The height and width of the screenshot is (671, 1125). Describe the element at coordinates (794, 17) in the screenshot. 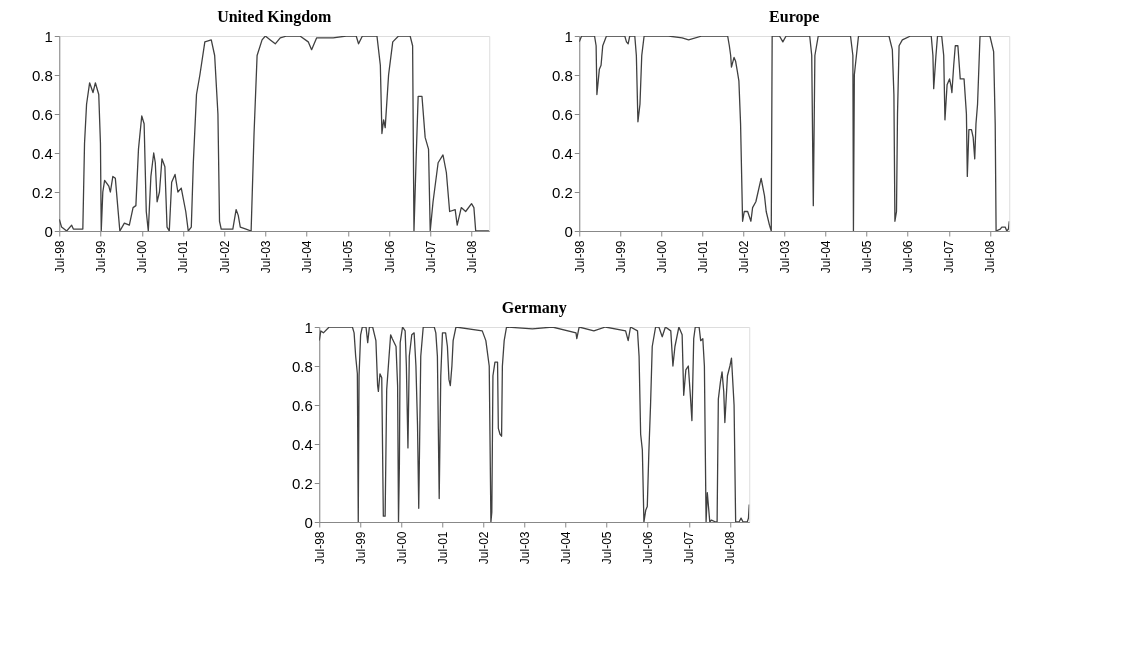

I see `chart-title: Europe` at that location.